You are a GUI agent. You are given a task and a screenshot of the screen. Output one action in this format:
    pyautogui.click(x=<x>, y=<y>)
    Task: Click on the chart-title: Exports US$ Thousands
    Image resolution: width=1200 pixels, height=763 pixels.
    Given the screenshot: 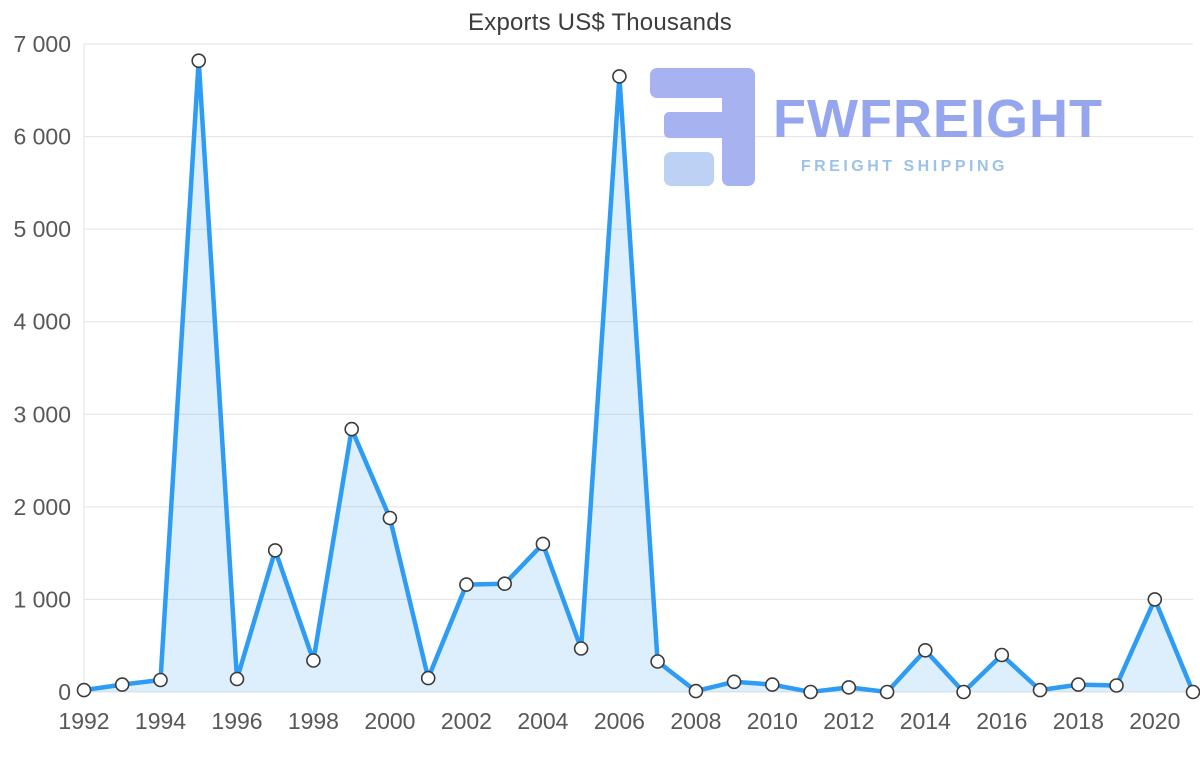 What is the action you would take?
    pyautogui.click(x=600, y=22)
    